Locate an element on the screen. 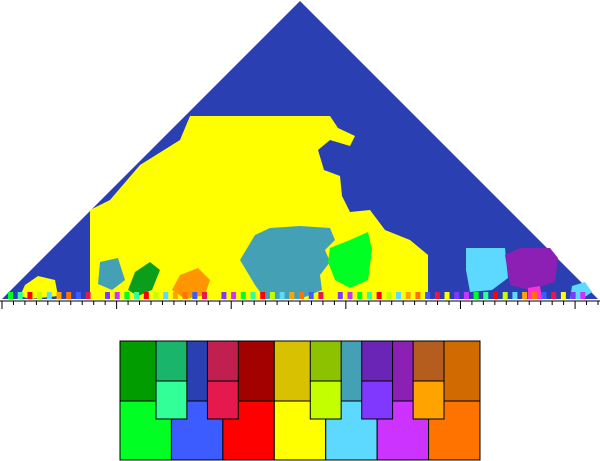 The width and height of the screenshot is (600, 461). orange-region is located at coordinates (191, 283).